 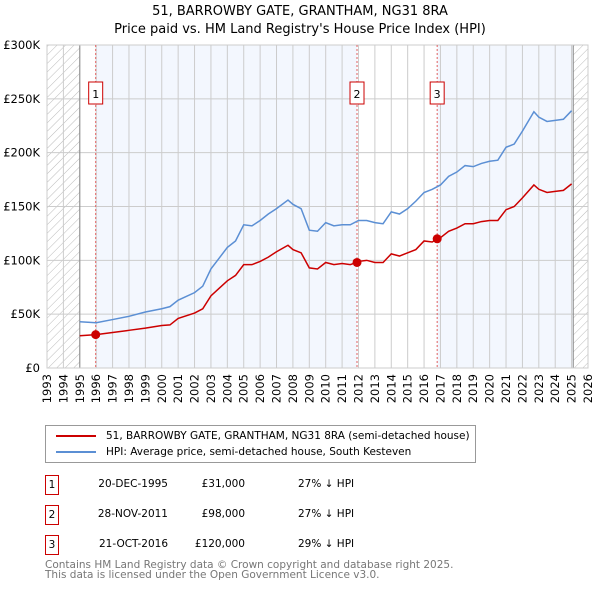 What do you see at coordinates (227, 388) in the screenshot?
I see `x-tick-label: 2004` at bounding box center [227, 388].